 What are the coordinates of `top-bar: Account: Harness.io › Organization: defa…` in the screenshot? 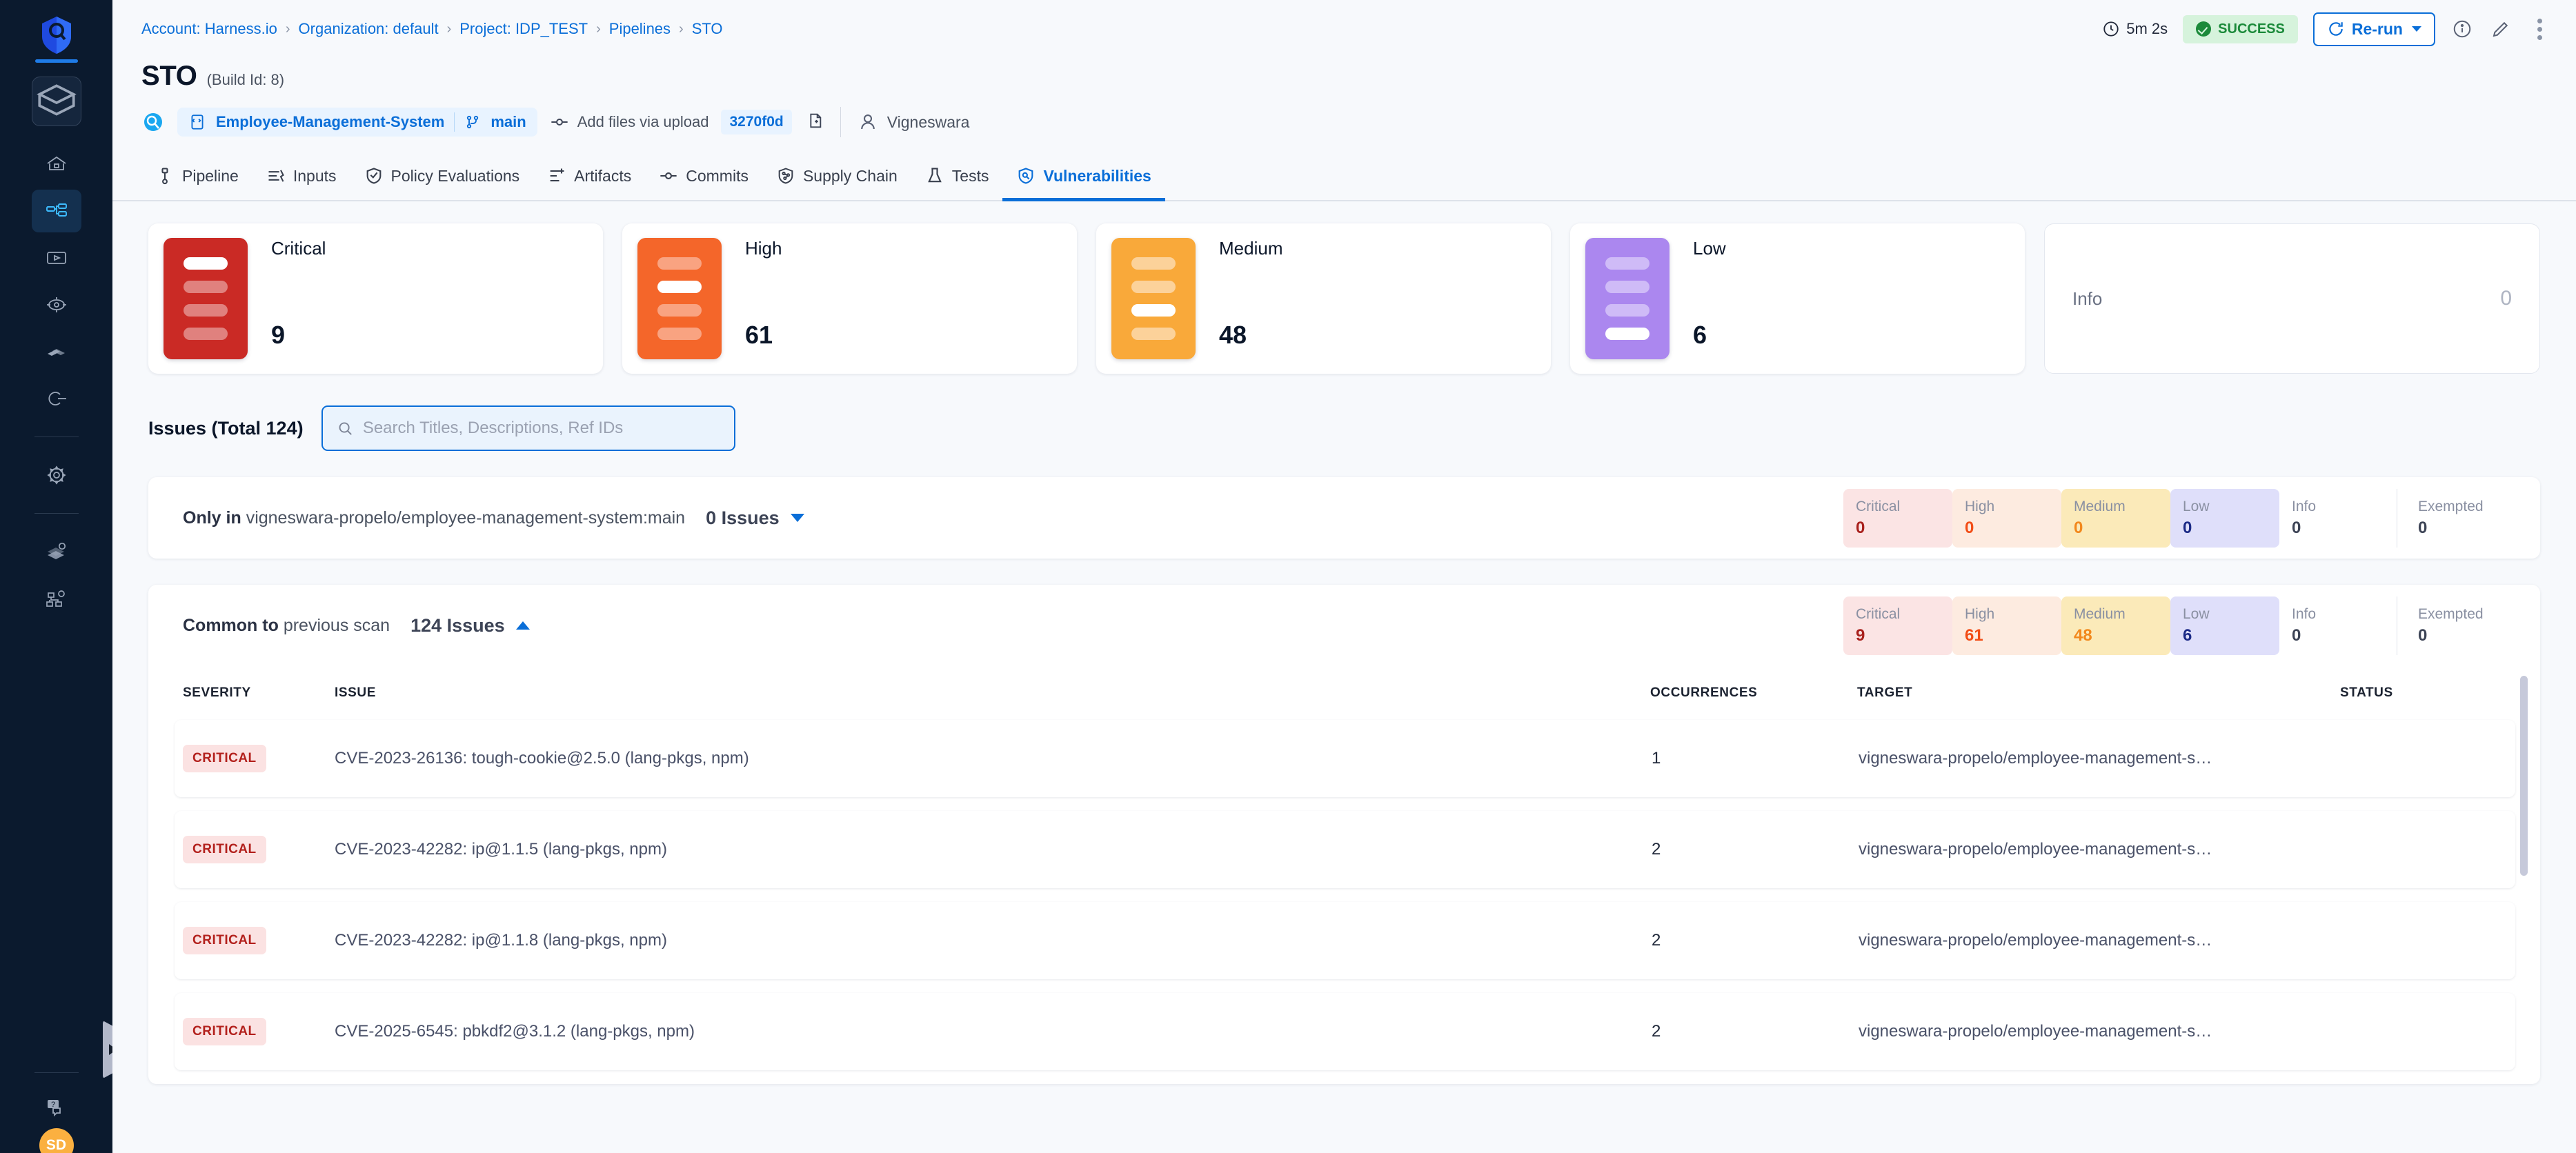 It's located at (1344, 29).